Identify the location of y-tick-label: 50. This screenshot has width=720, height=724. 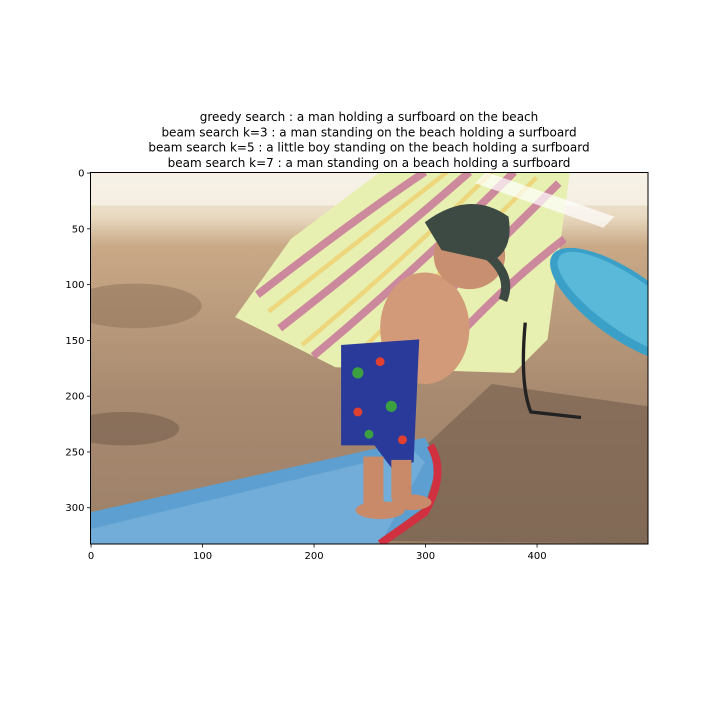
(78, 229).